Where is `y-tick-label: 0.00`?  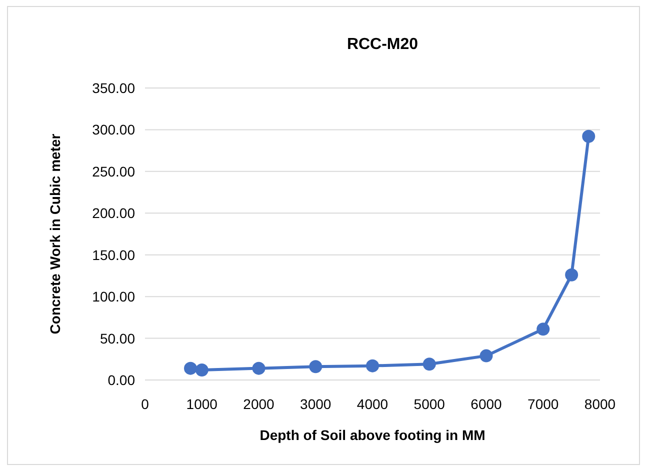
y-tick-label: 0.00 is located at coordinates (122, 380).